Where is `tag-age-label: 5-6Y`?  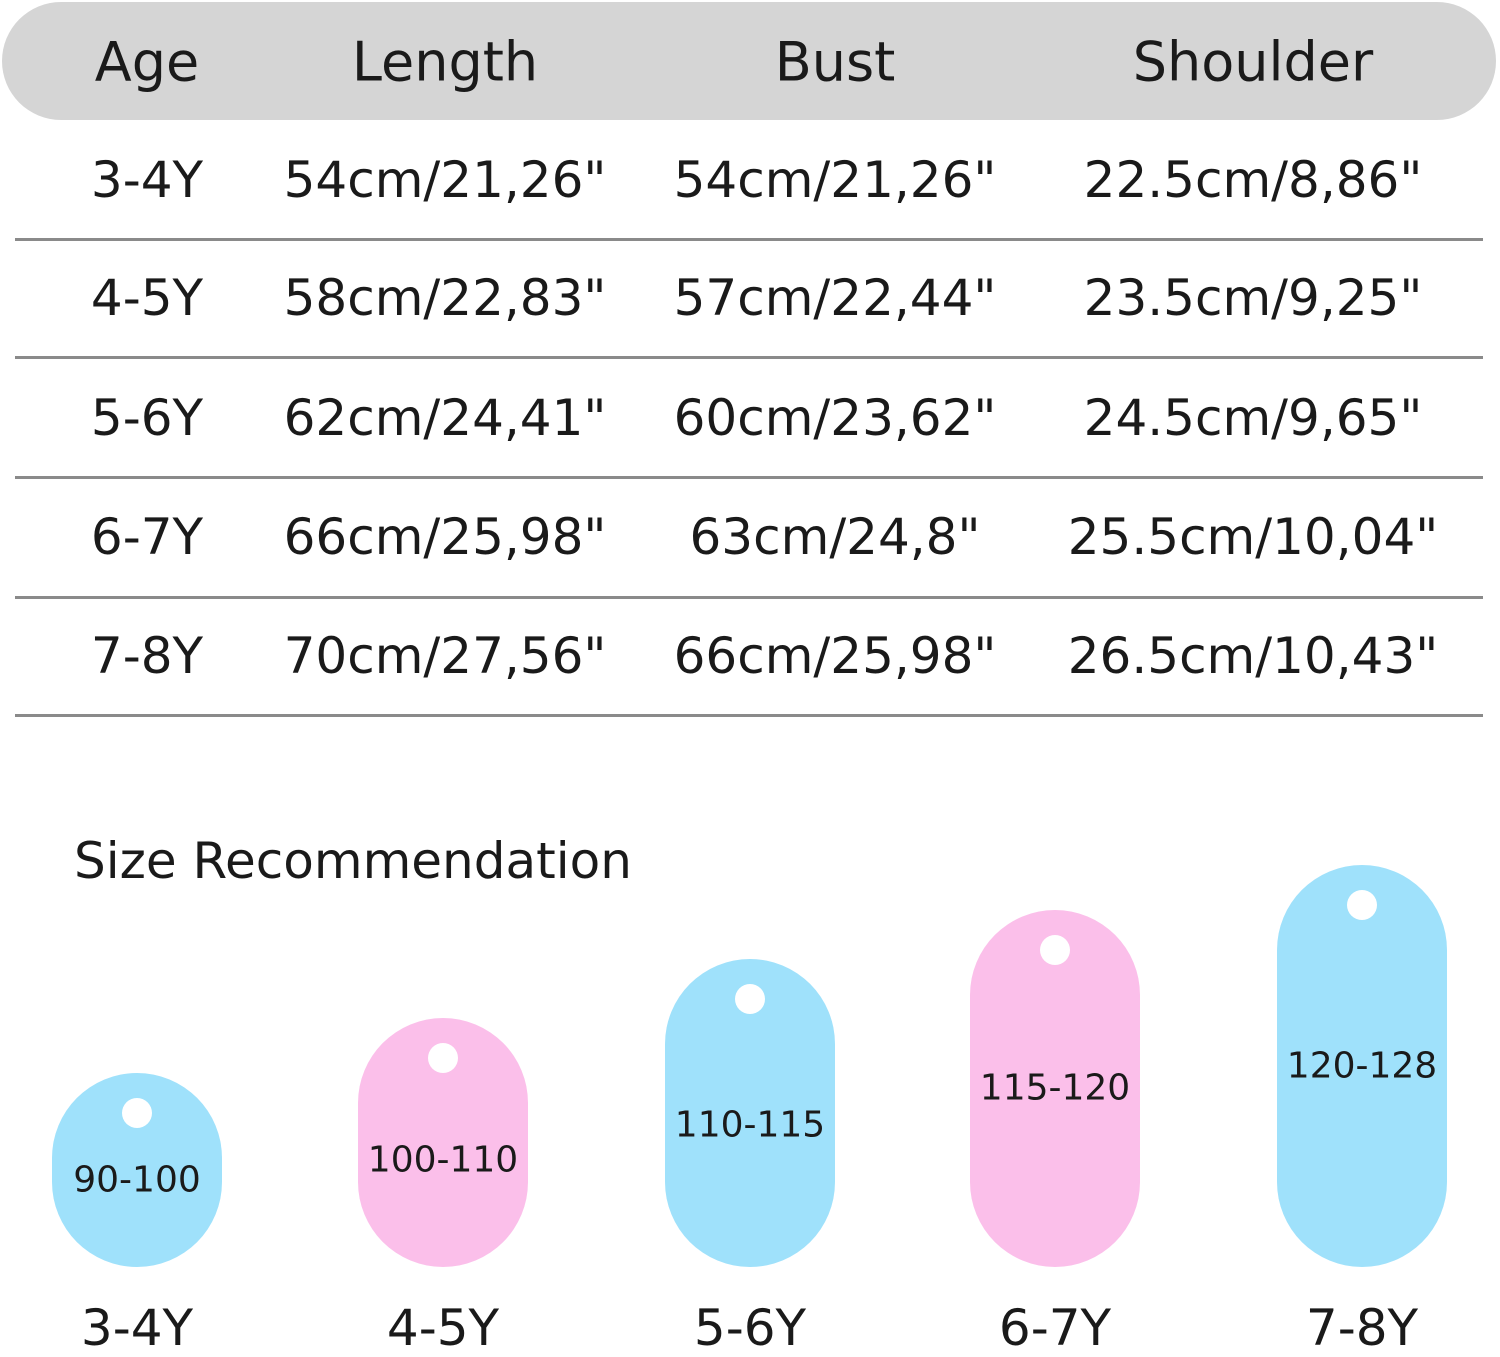 tag-age-label: 5-6Y is located at coordinates (750, 1328).